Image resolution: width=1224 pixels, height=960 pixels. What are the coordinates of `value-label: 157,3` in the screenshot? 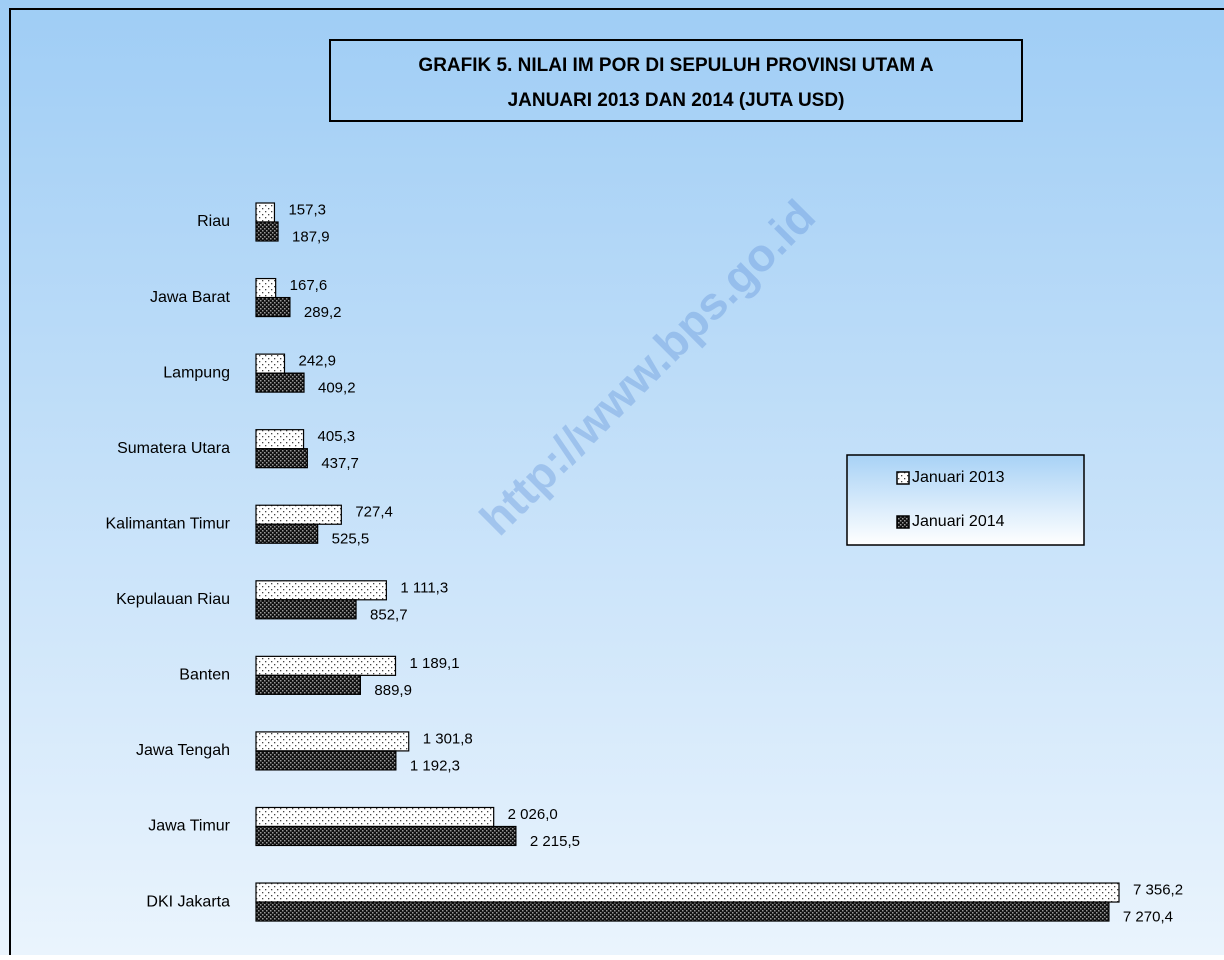 It's located at (307, 209).